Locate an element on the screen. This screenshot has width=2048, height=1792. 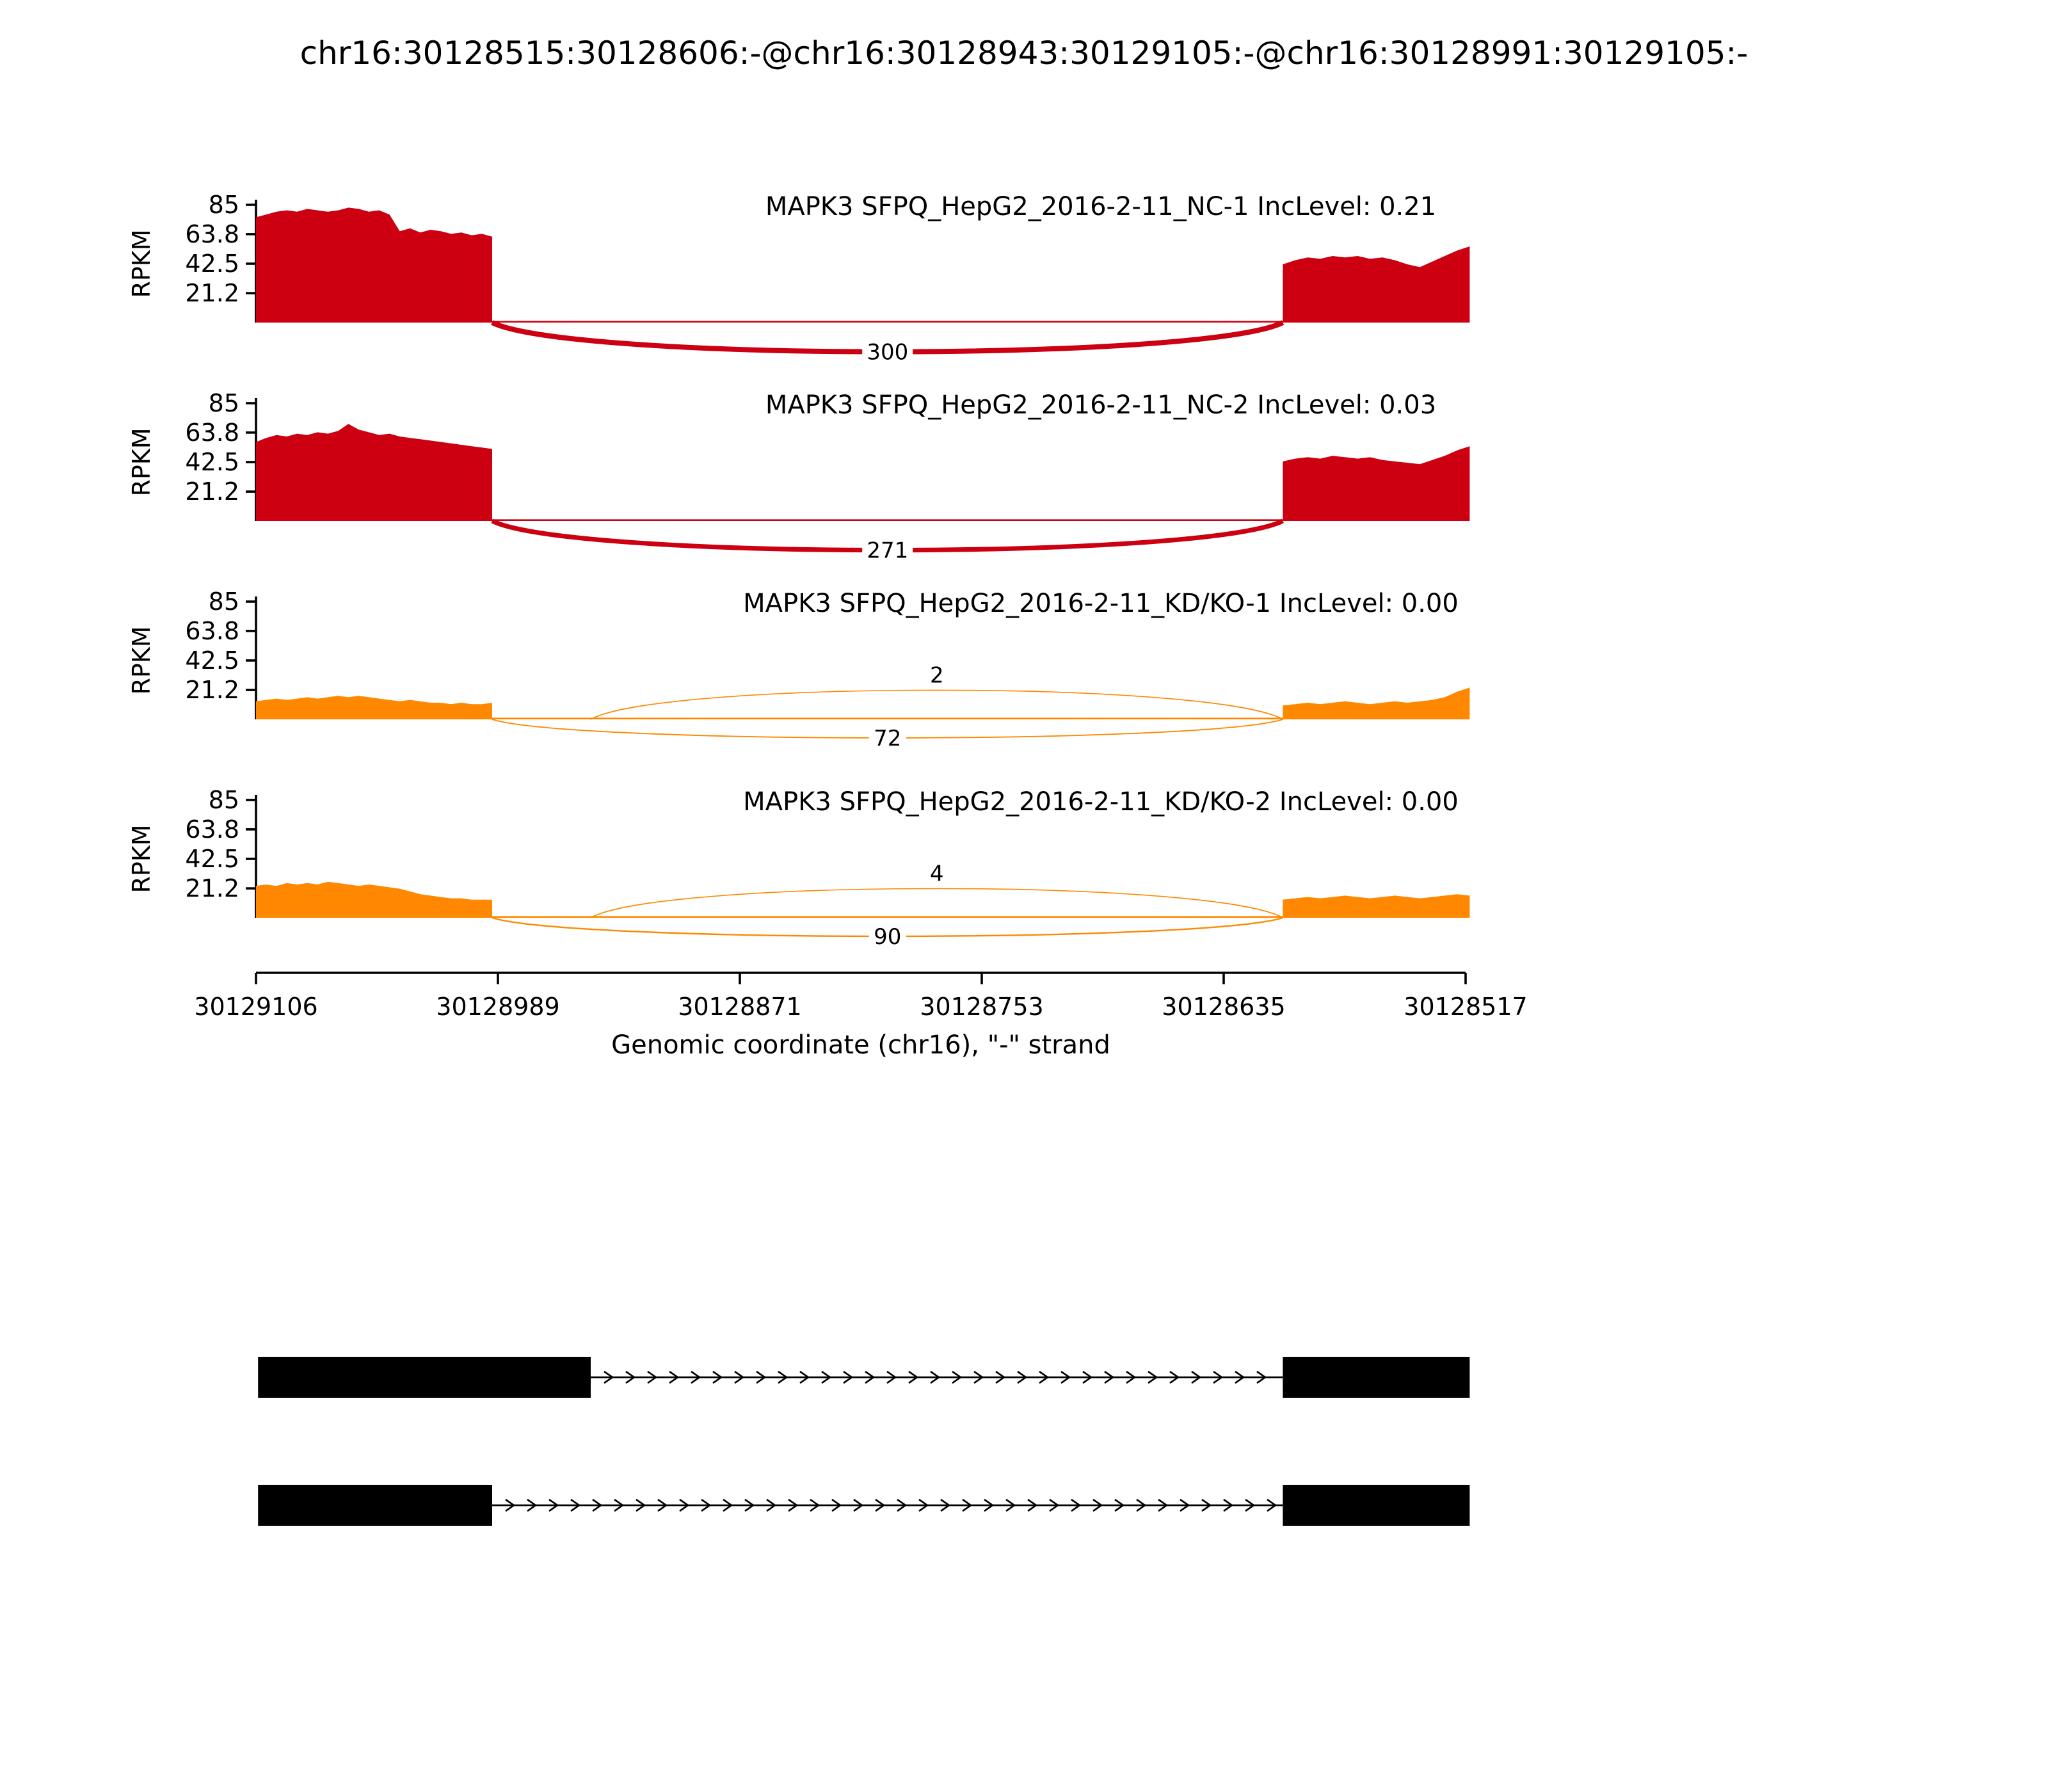
x-tick-label: 30128753 is located at coordinates (981, 1007).